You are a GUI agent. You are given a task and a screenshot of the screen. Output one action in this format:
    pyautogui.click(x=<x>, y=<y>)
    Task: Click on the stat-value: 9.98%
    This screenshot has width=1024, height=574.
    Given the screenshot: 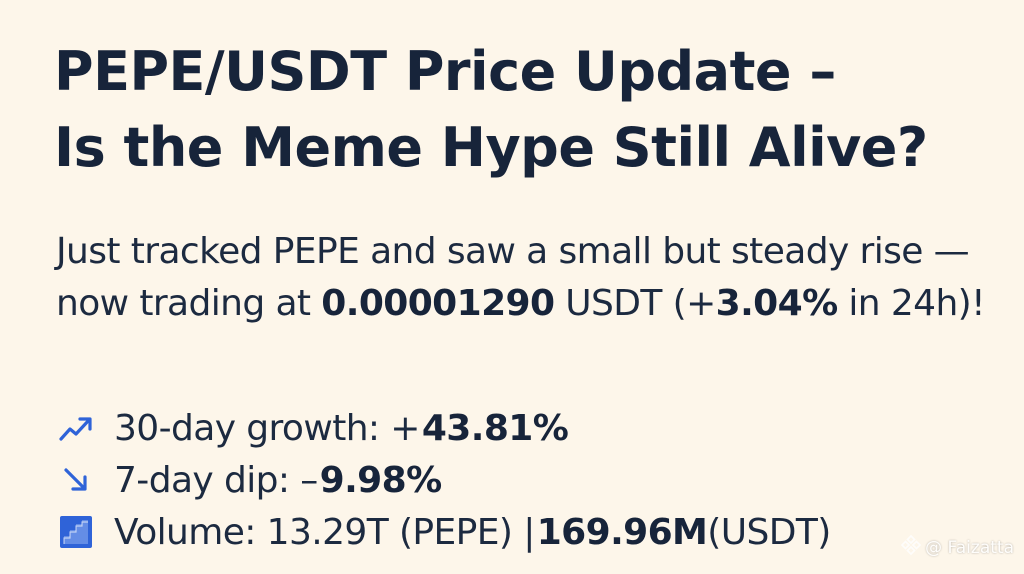 What is the action you would take?
    pyautogui.click(x=381, y=480)
    